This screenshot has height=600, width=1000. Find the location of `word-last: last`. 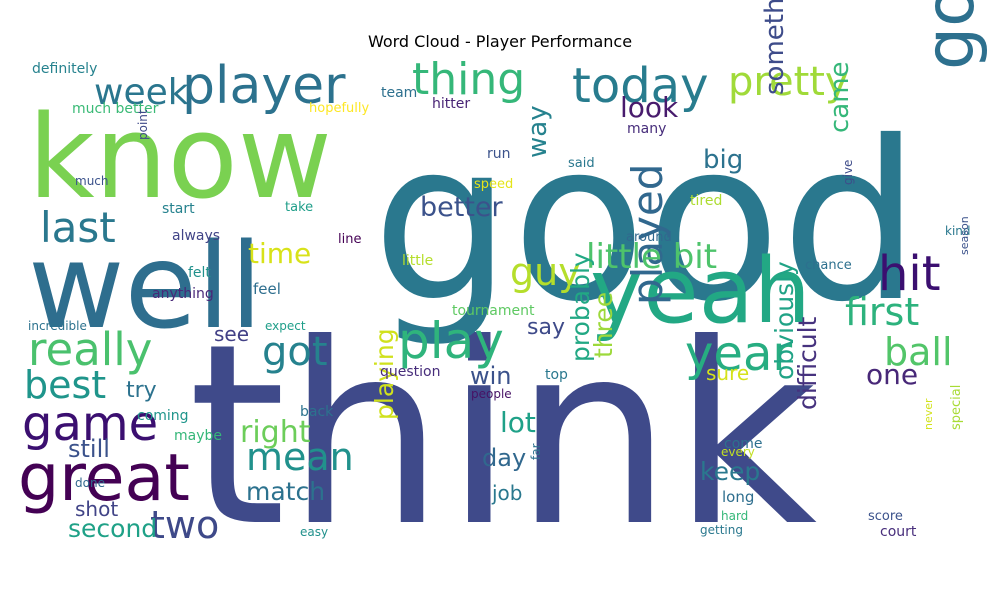

word-last: last is located at coordinates (78, 227).